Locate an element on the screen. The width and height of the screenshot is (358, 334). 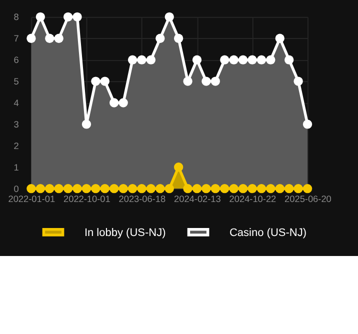
x-tick-label: 2025-06-20 is located at coordinates (308, 199).